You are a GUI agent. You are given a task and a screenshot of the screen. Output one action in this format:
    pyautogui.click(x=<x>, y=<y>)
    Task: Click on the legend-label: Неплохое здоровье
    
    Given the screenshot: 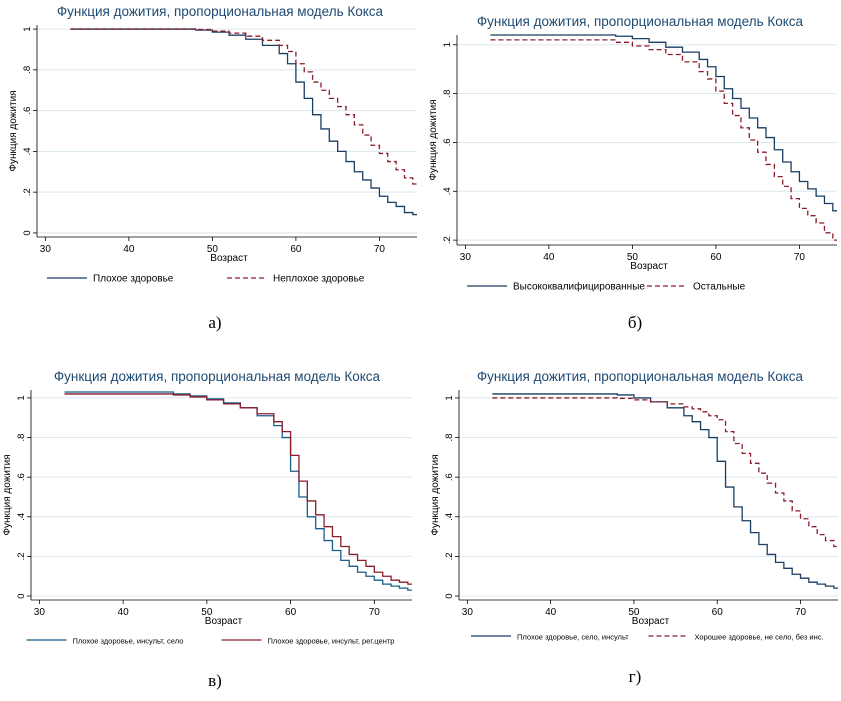 What is the action you would take?
    pyautogui.click(x=319, y=279)
    